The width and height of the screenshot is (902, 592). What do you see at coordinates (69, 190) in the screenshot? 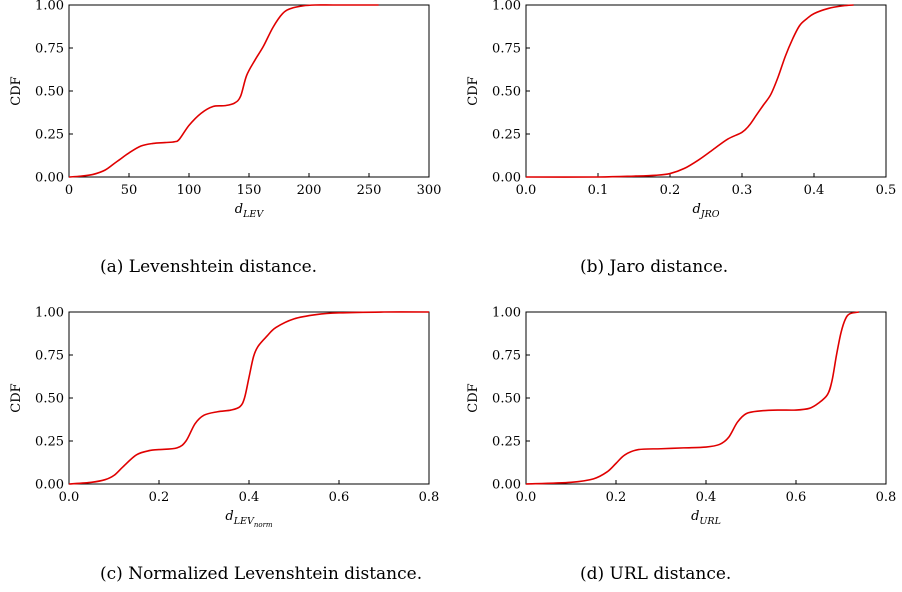
I see `x-tick-label-a: 0` at bounding box center [69, 190].